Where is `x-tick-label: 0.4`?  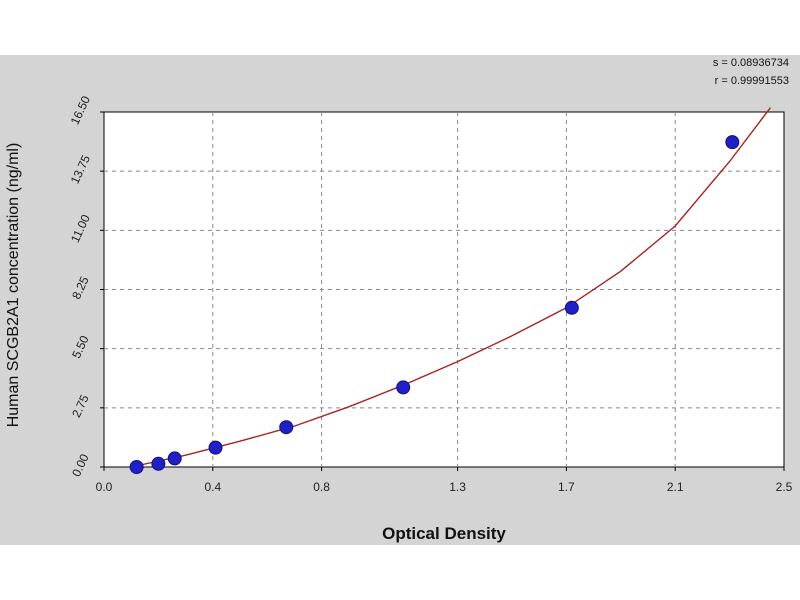
x-tick-label: 0.4 is located at coordinates (212, 487).